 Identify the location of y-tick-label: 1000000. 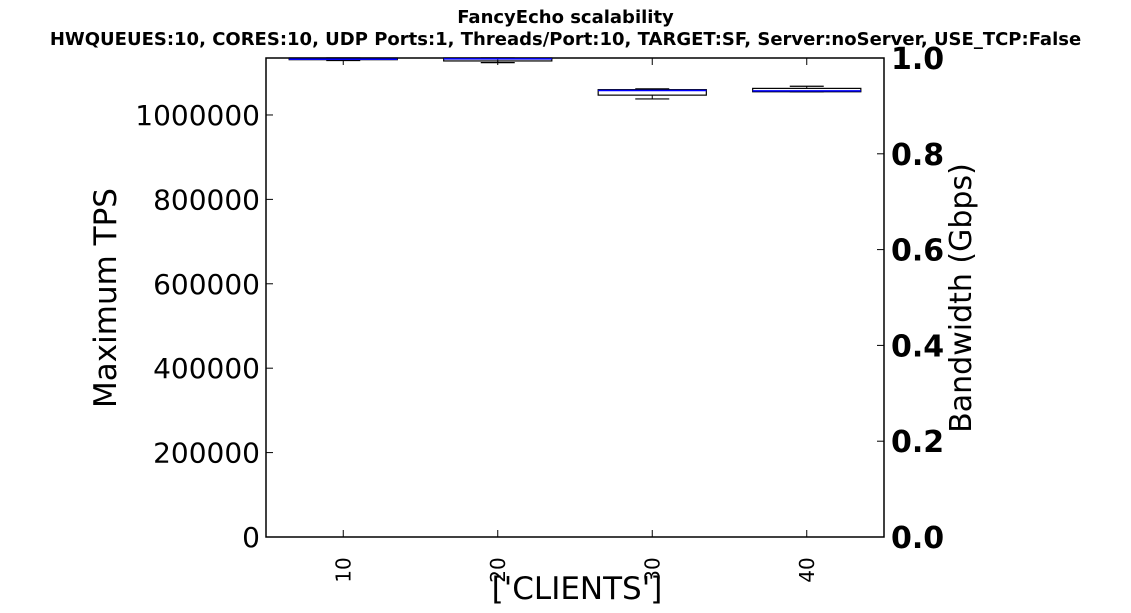
(197, 115).